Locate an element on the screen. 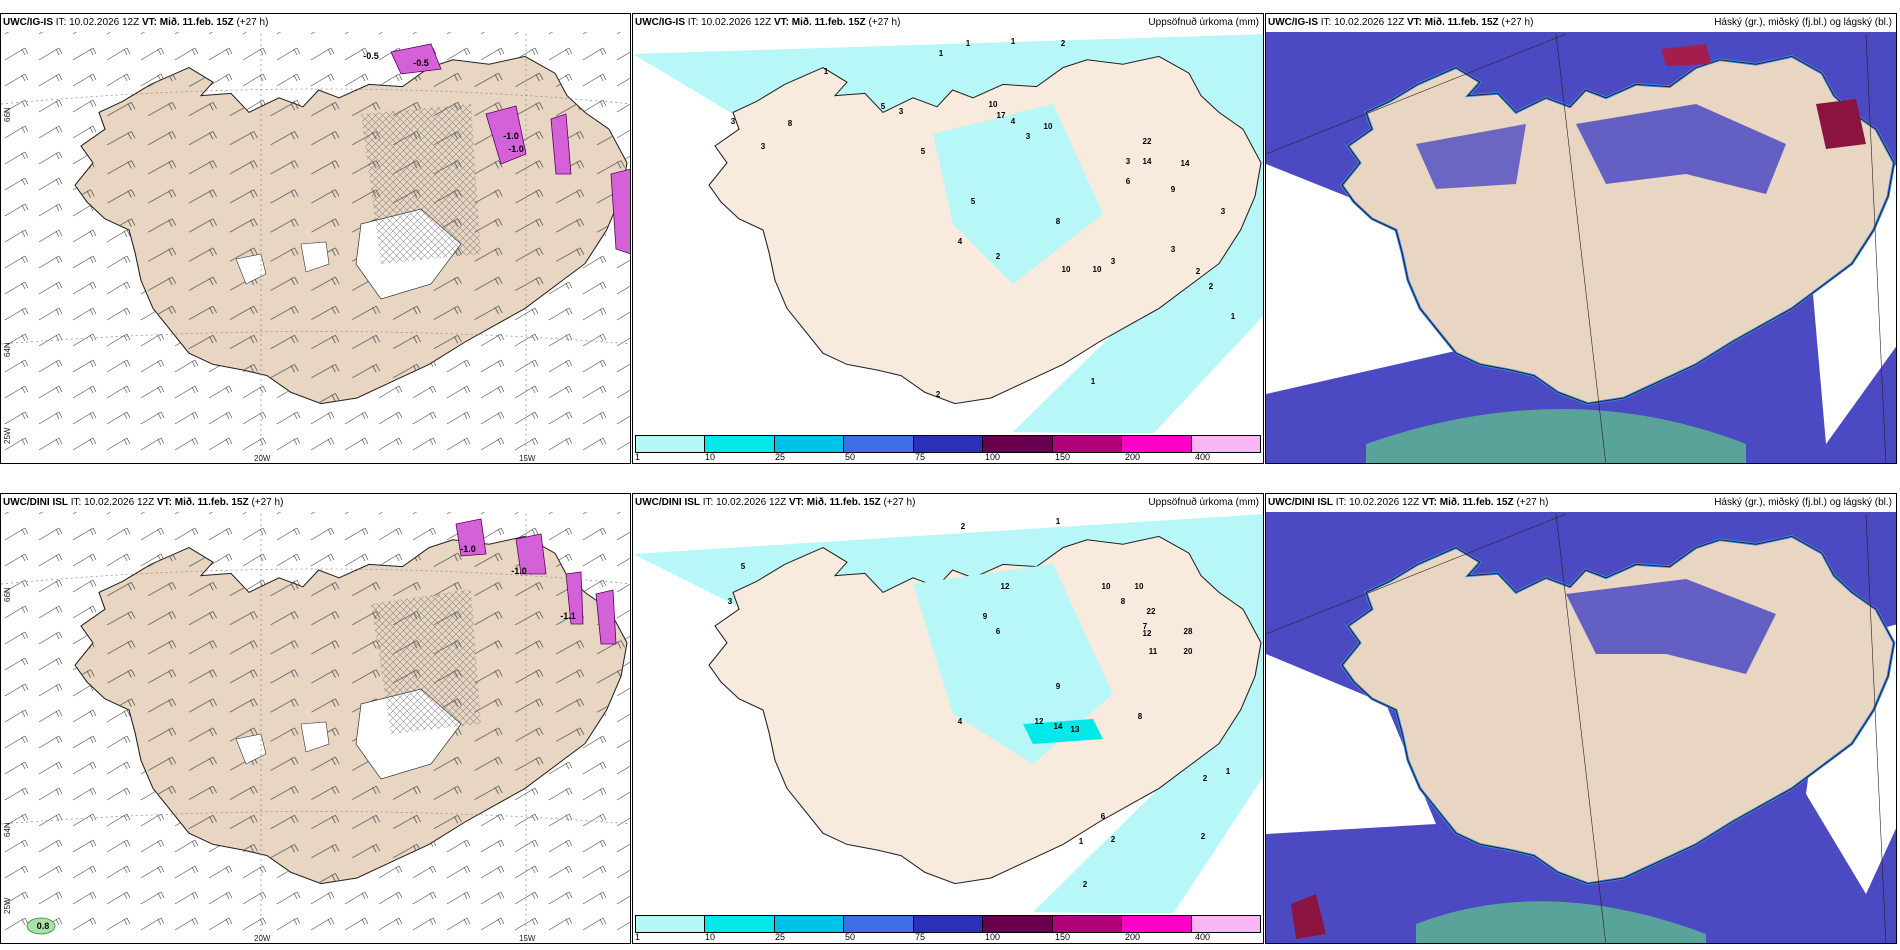 Image resolution: width=1900 pixels, height=950 pixels. lon-label: 25W is located at coordinates (7, 435).